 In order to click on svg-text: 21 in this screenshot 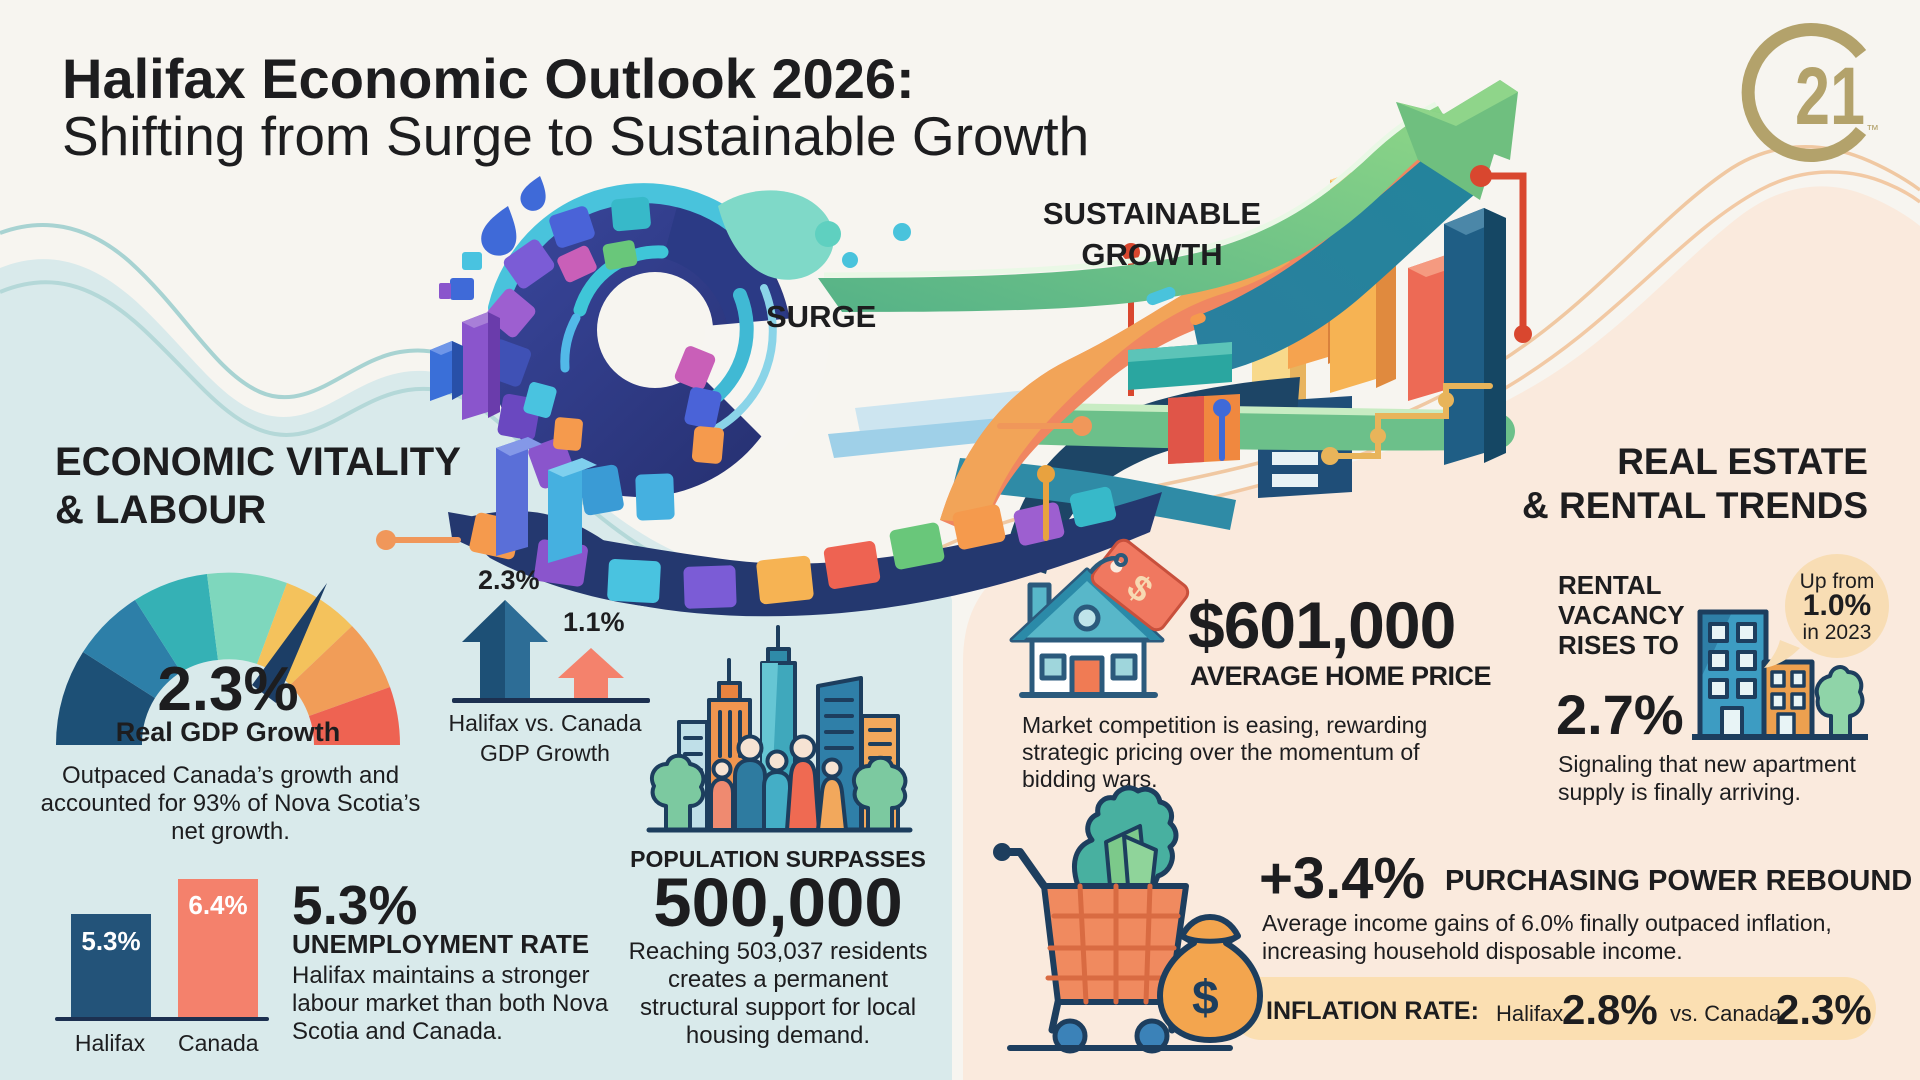, I will do `click(1830, 96)`.